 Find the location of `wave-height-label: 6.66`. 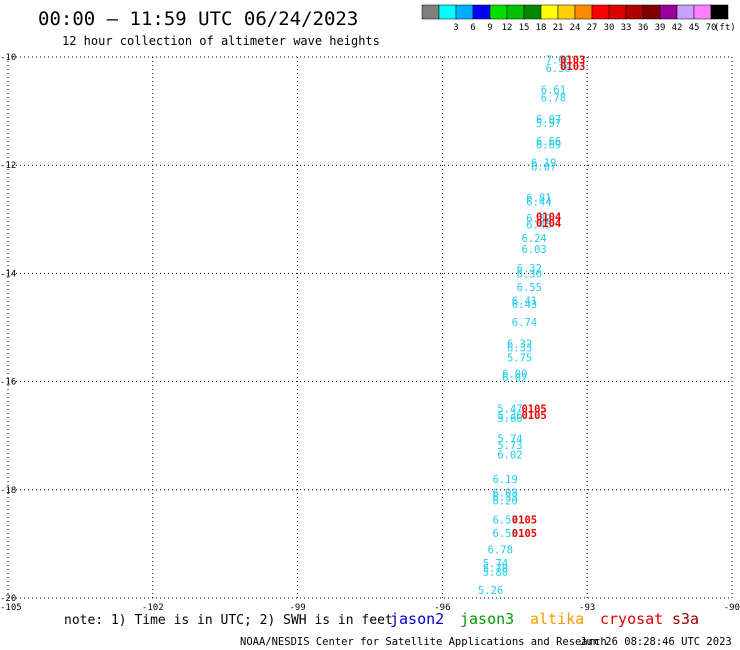

wave-height-label: 6.66 is located at coordinates (548, 142).